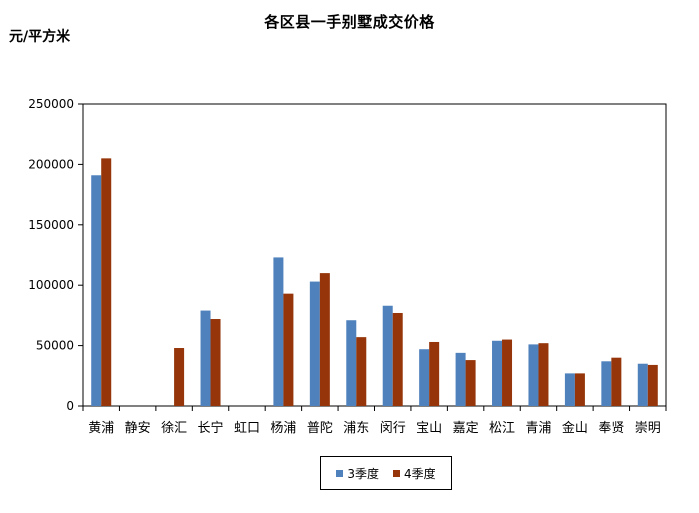 Image resolution: width=699 pixels, height=513 pixels. Describe the element at coordinates (101, 428) in the screenshot. I see `x-category-label: 黄浦` at that location.